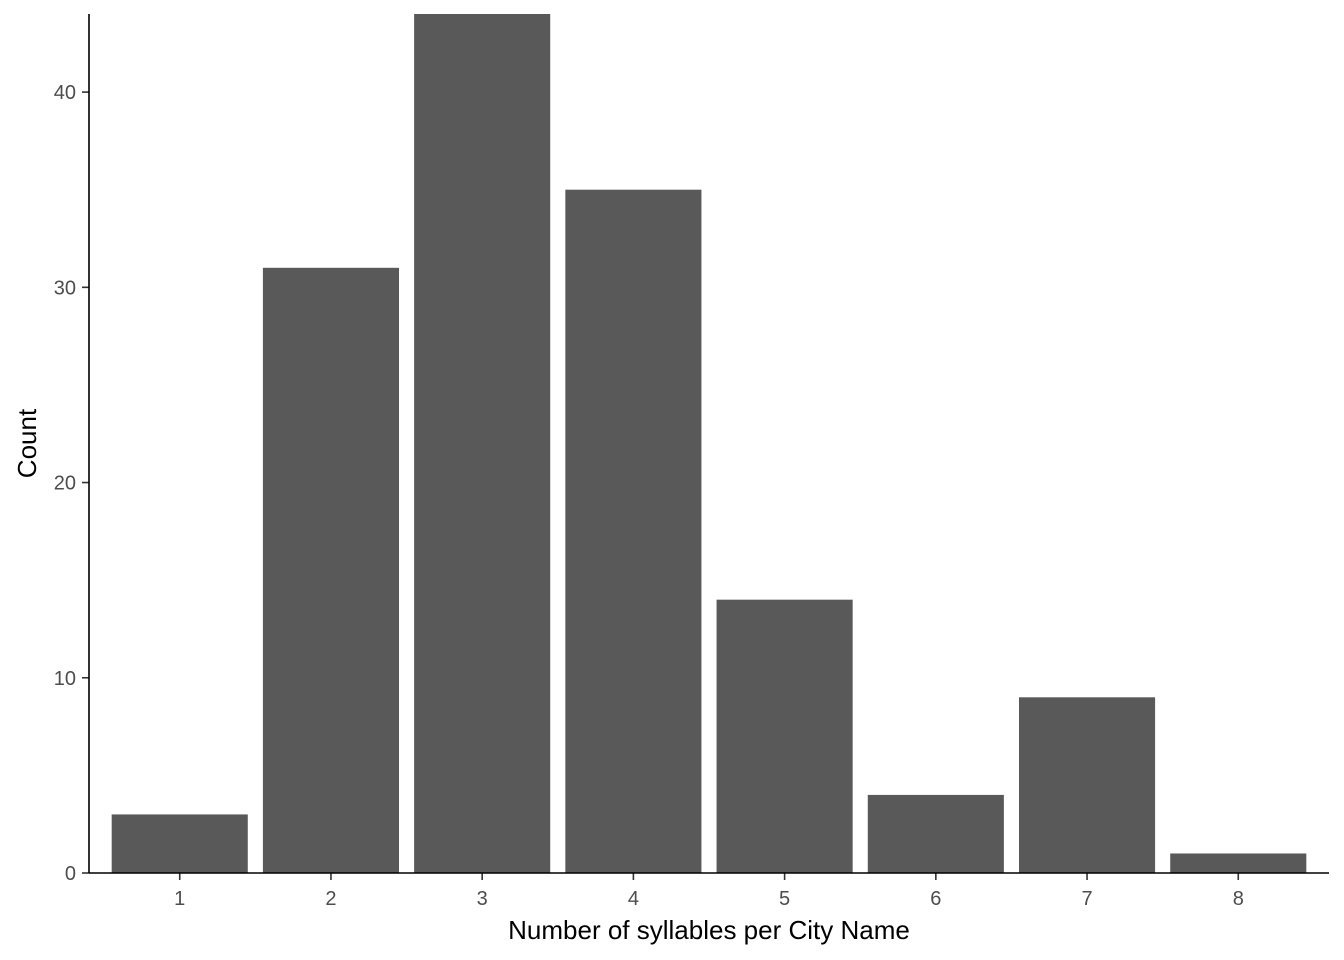 Image resolution: width=1344 pixels, height=960 pixels. What do you see at coordinates (709, 891) in the screenshot?
I see `x-axis-ticks: 1 2 3 4 5 6 7 8` at bounding box center [709, 891].